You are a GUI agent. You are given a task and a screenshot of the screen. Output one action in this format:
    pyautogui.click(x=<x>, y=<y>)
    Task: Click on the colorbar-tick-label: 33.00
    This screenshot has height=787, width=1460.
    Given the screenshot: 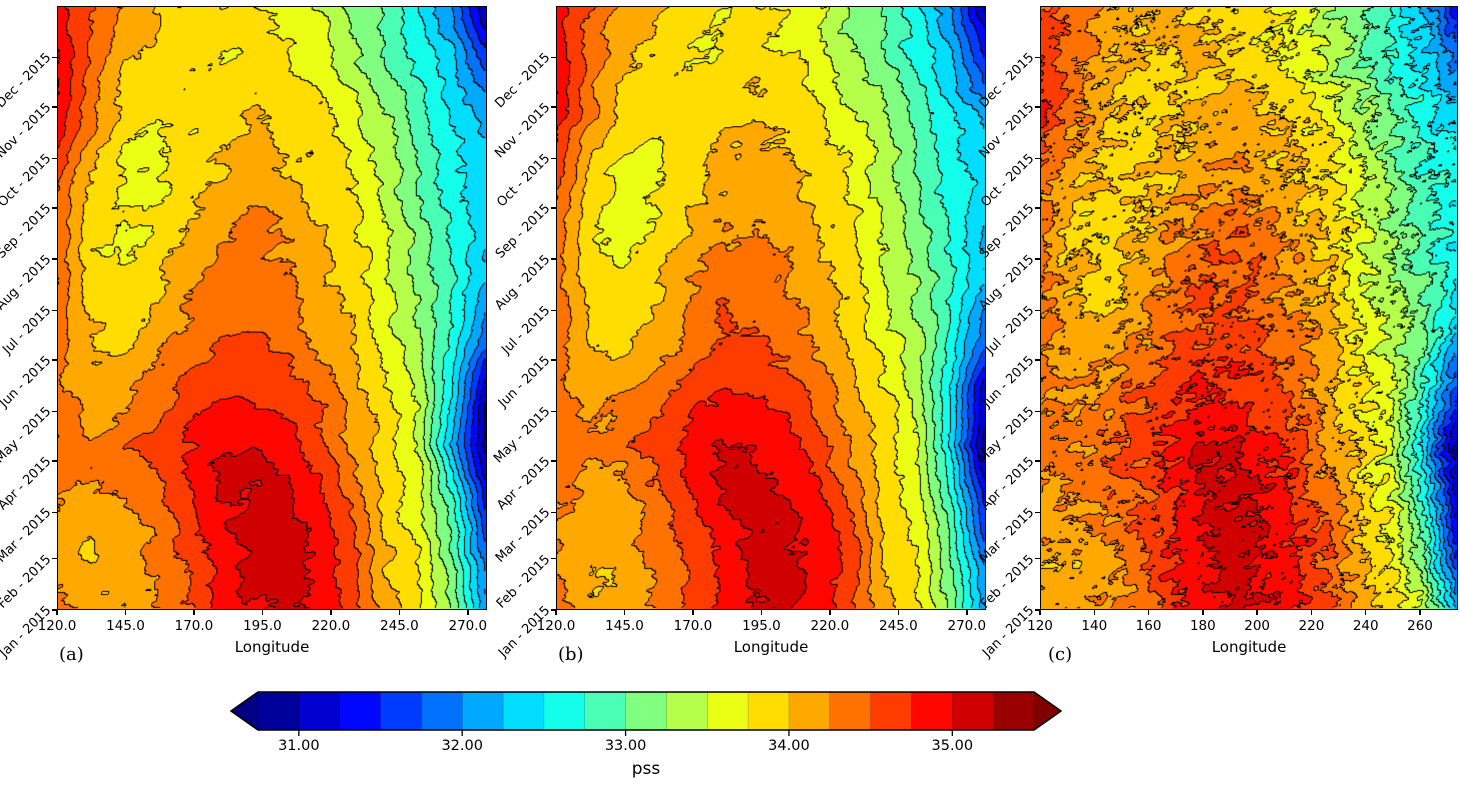 What is the action you would take?
    pyautogui.click(x=625, y=746)
    